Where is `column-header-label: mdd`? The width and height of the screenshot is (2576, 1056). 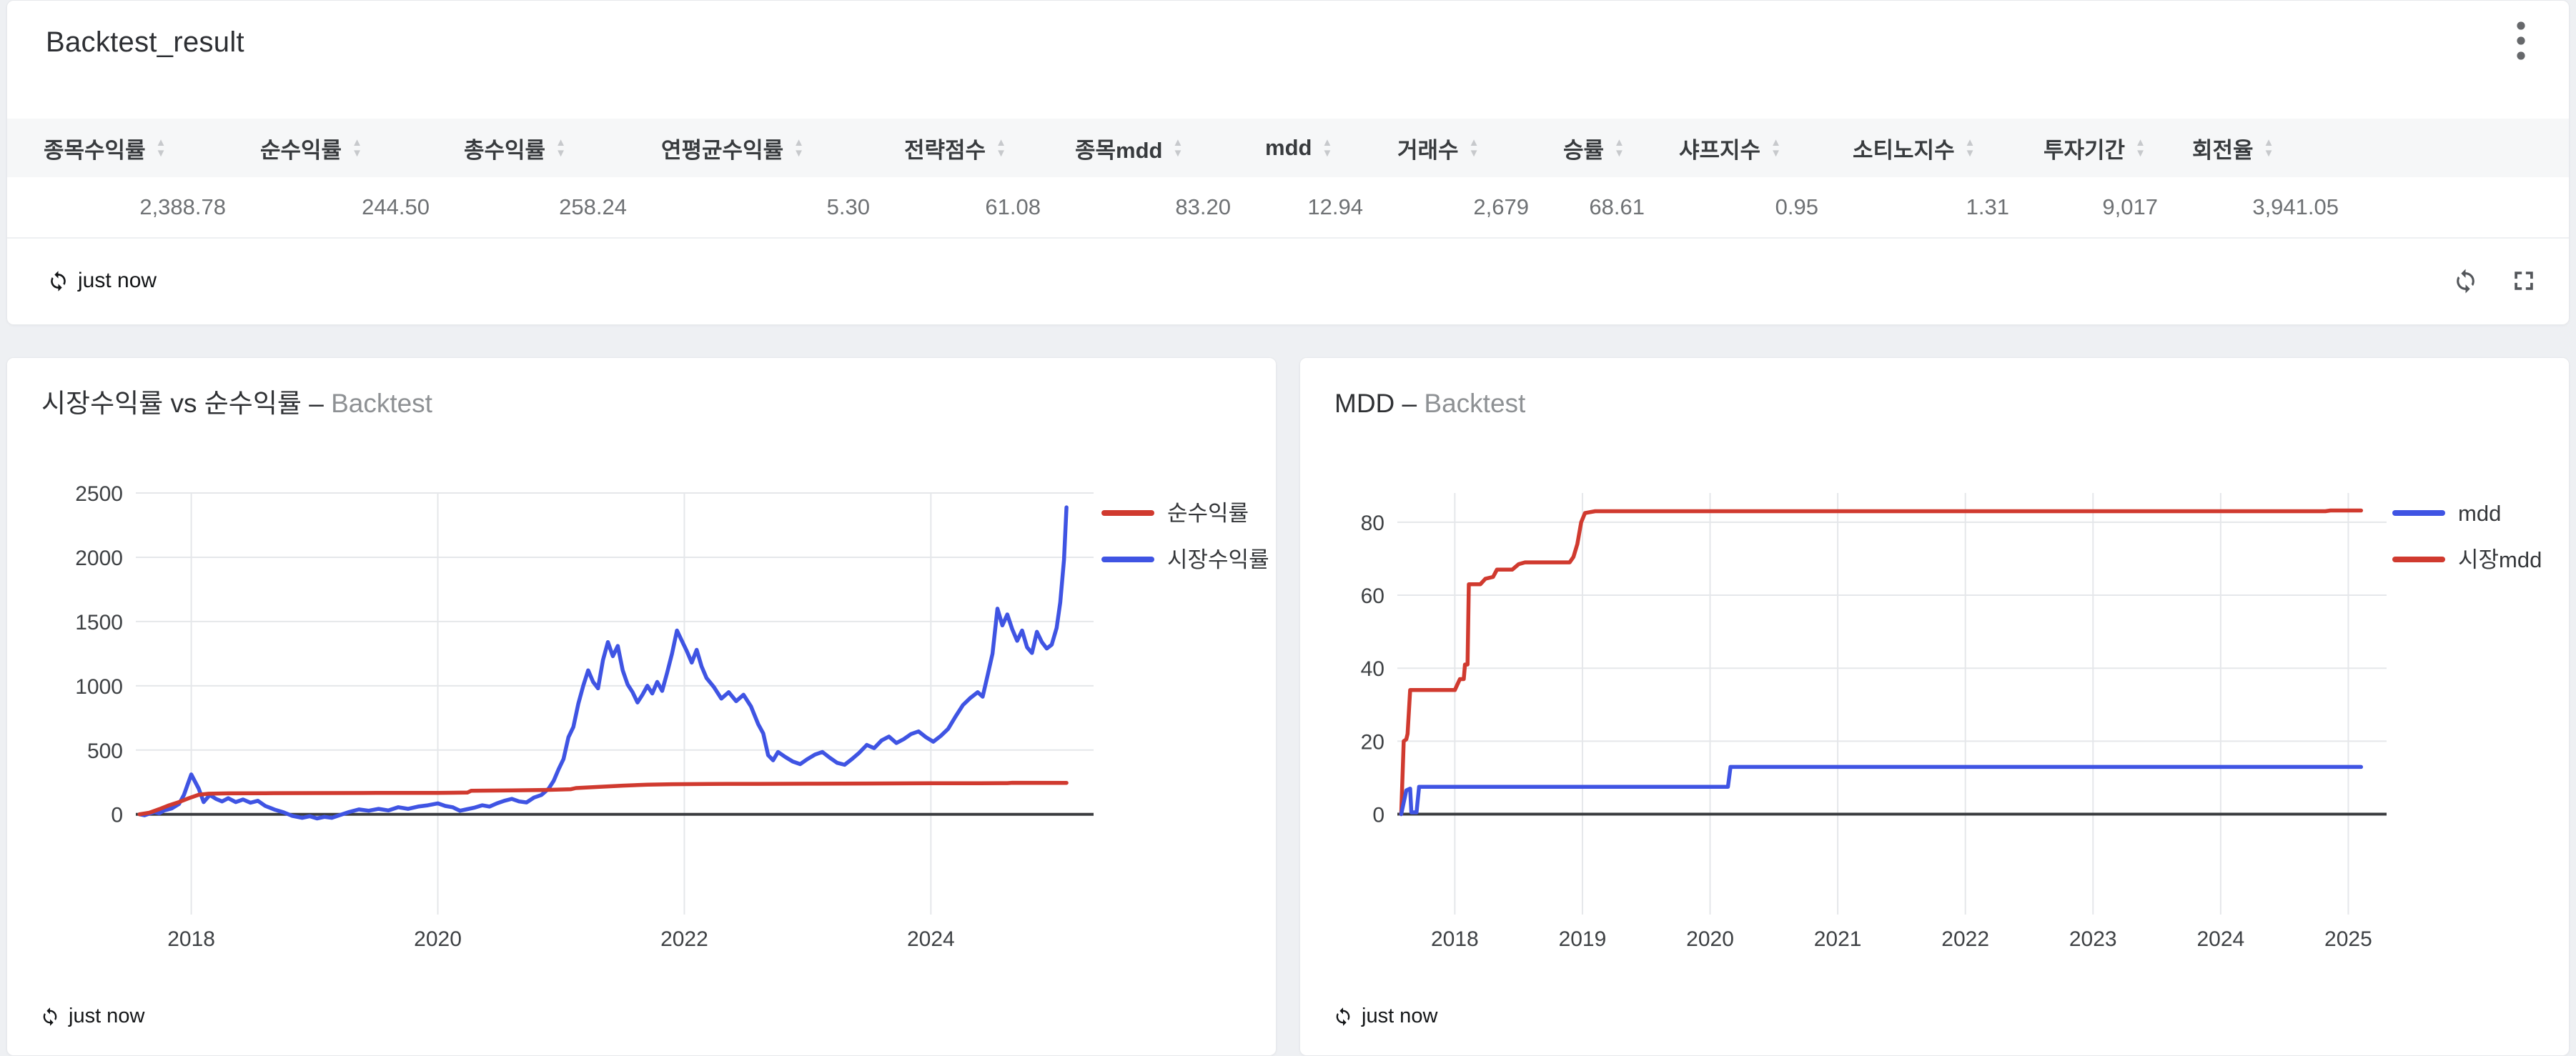 column-header-label: mdd is located at coordinates (1288, 147).